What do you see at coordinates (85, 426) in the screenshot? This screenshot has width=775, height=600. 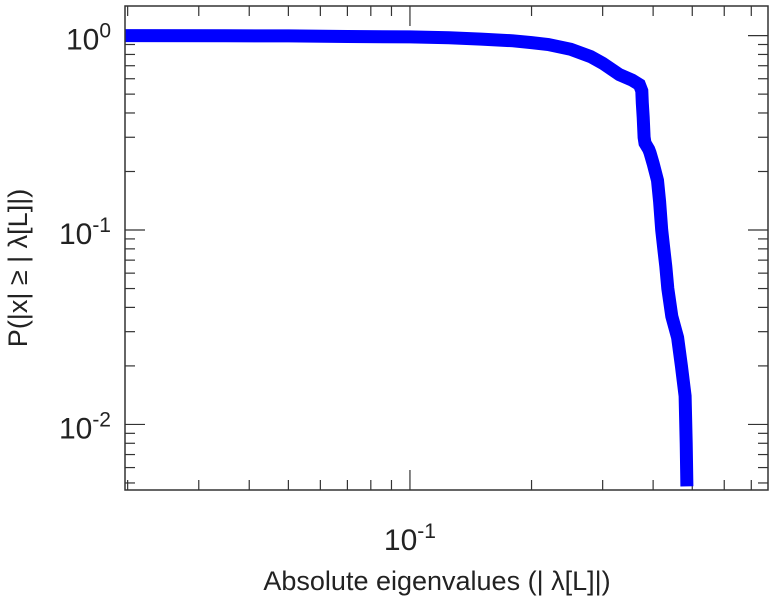 I see `y-tick-label: 10⁻²` at bounding box center [85, 426].